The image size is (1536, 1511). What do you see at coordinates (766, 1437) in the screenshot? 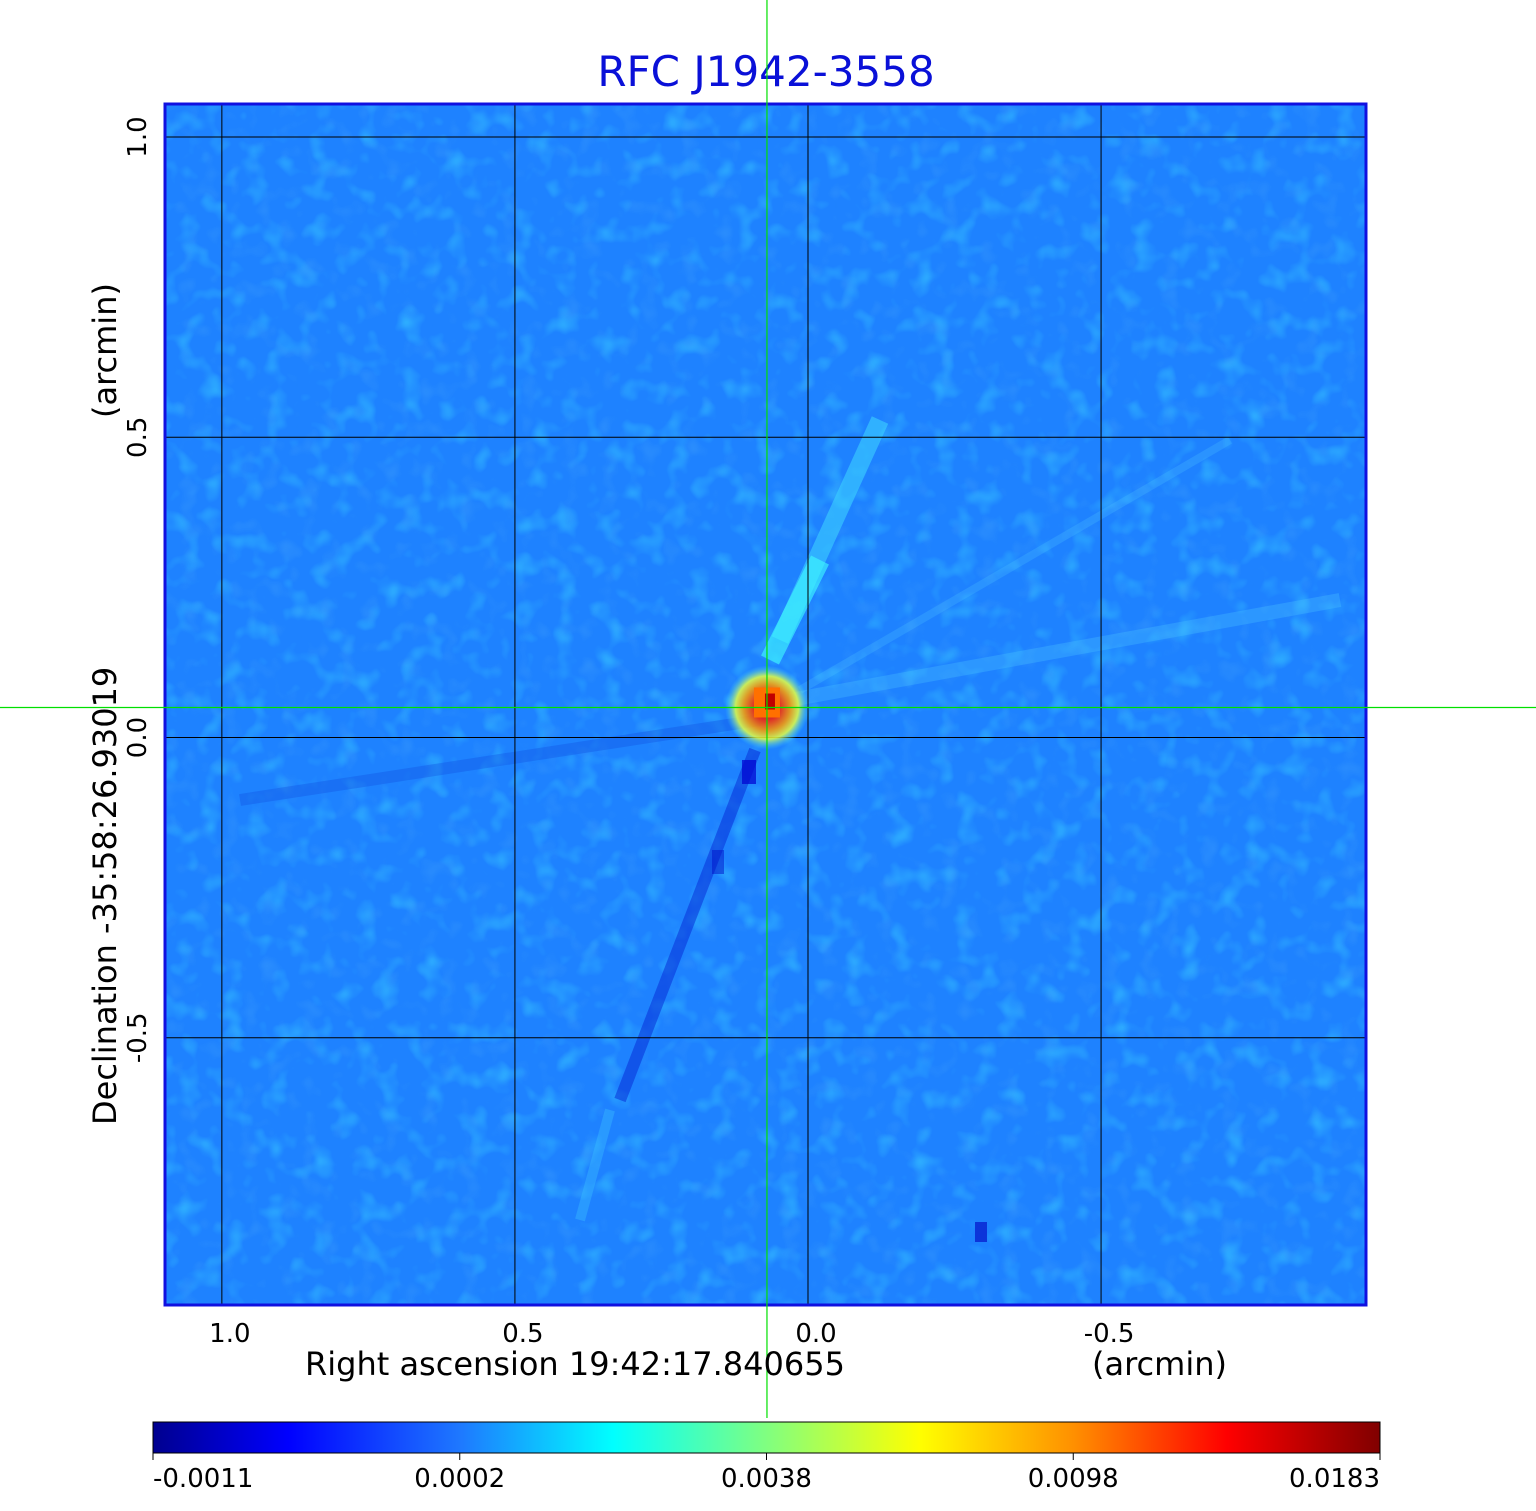
I see `colorbar-gradient` at bounding box center [766, 1437].